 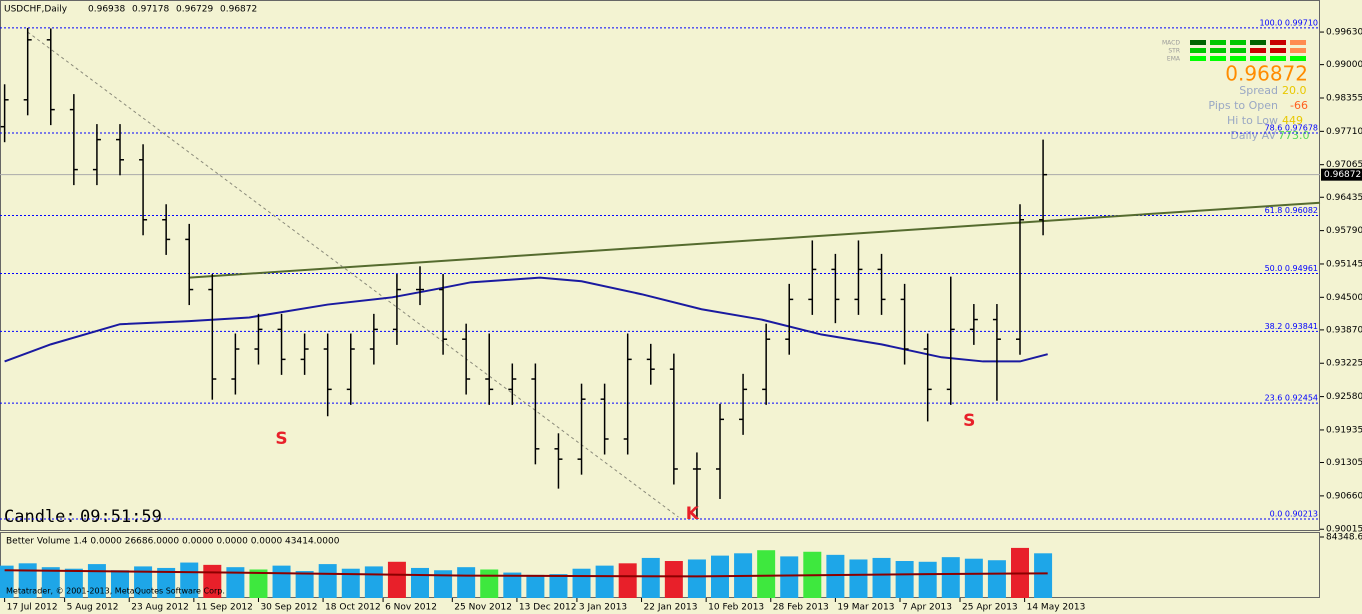 I want to click on x-tick-label: 3 Jan 2013, so click(x=603, y=608).